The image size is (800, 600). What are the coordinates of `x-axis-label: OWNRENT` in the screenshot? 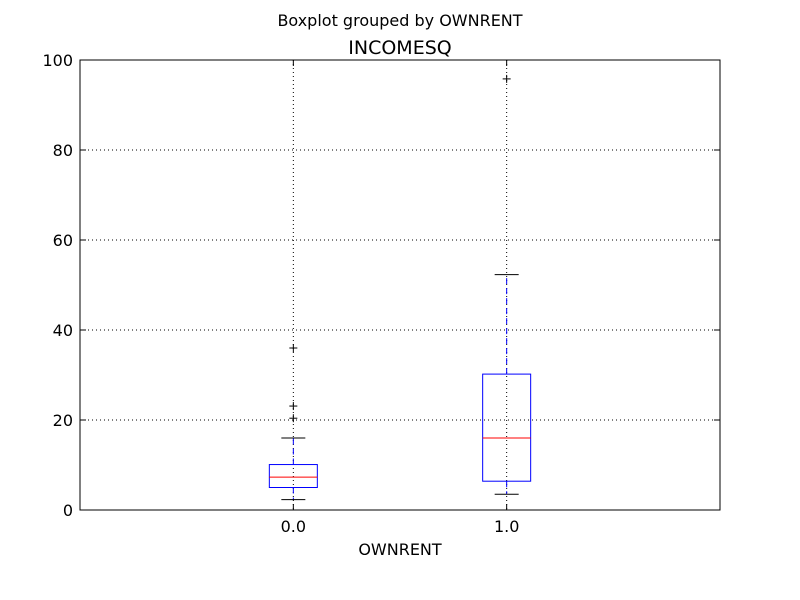 It's located at (400, 549).